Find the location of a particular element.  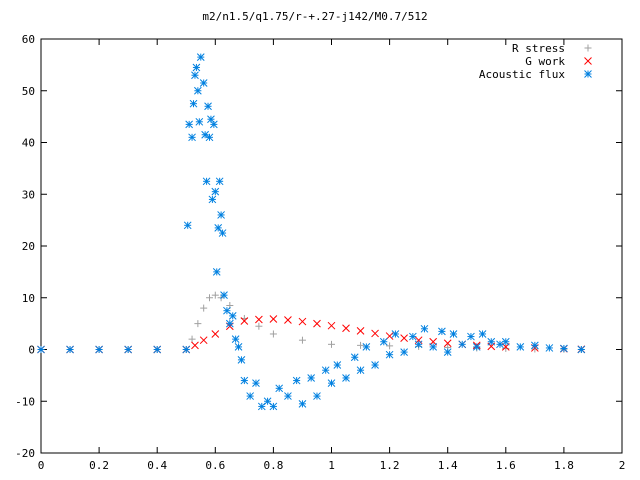

y-tick-label: -10 is located at coordinates (25, 401).